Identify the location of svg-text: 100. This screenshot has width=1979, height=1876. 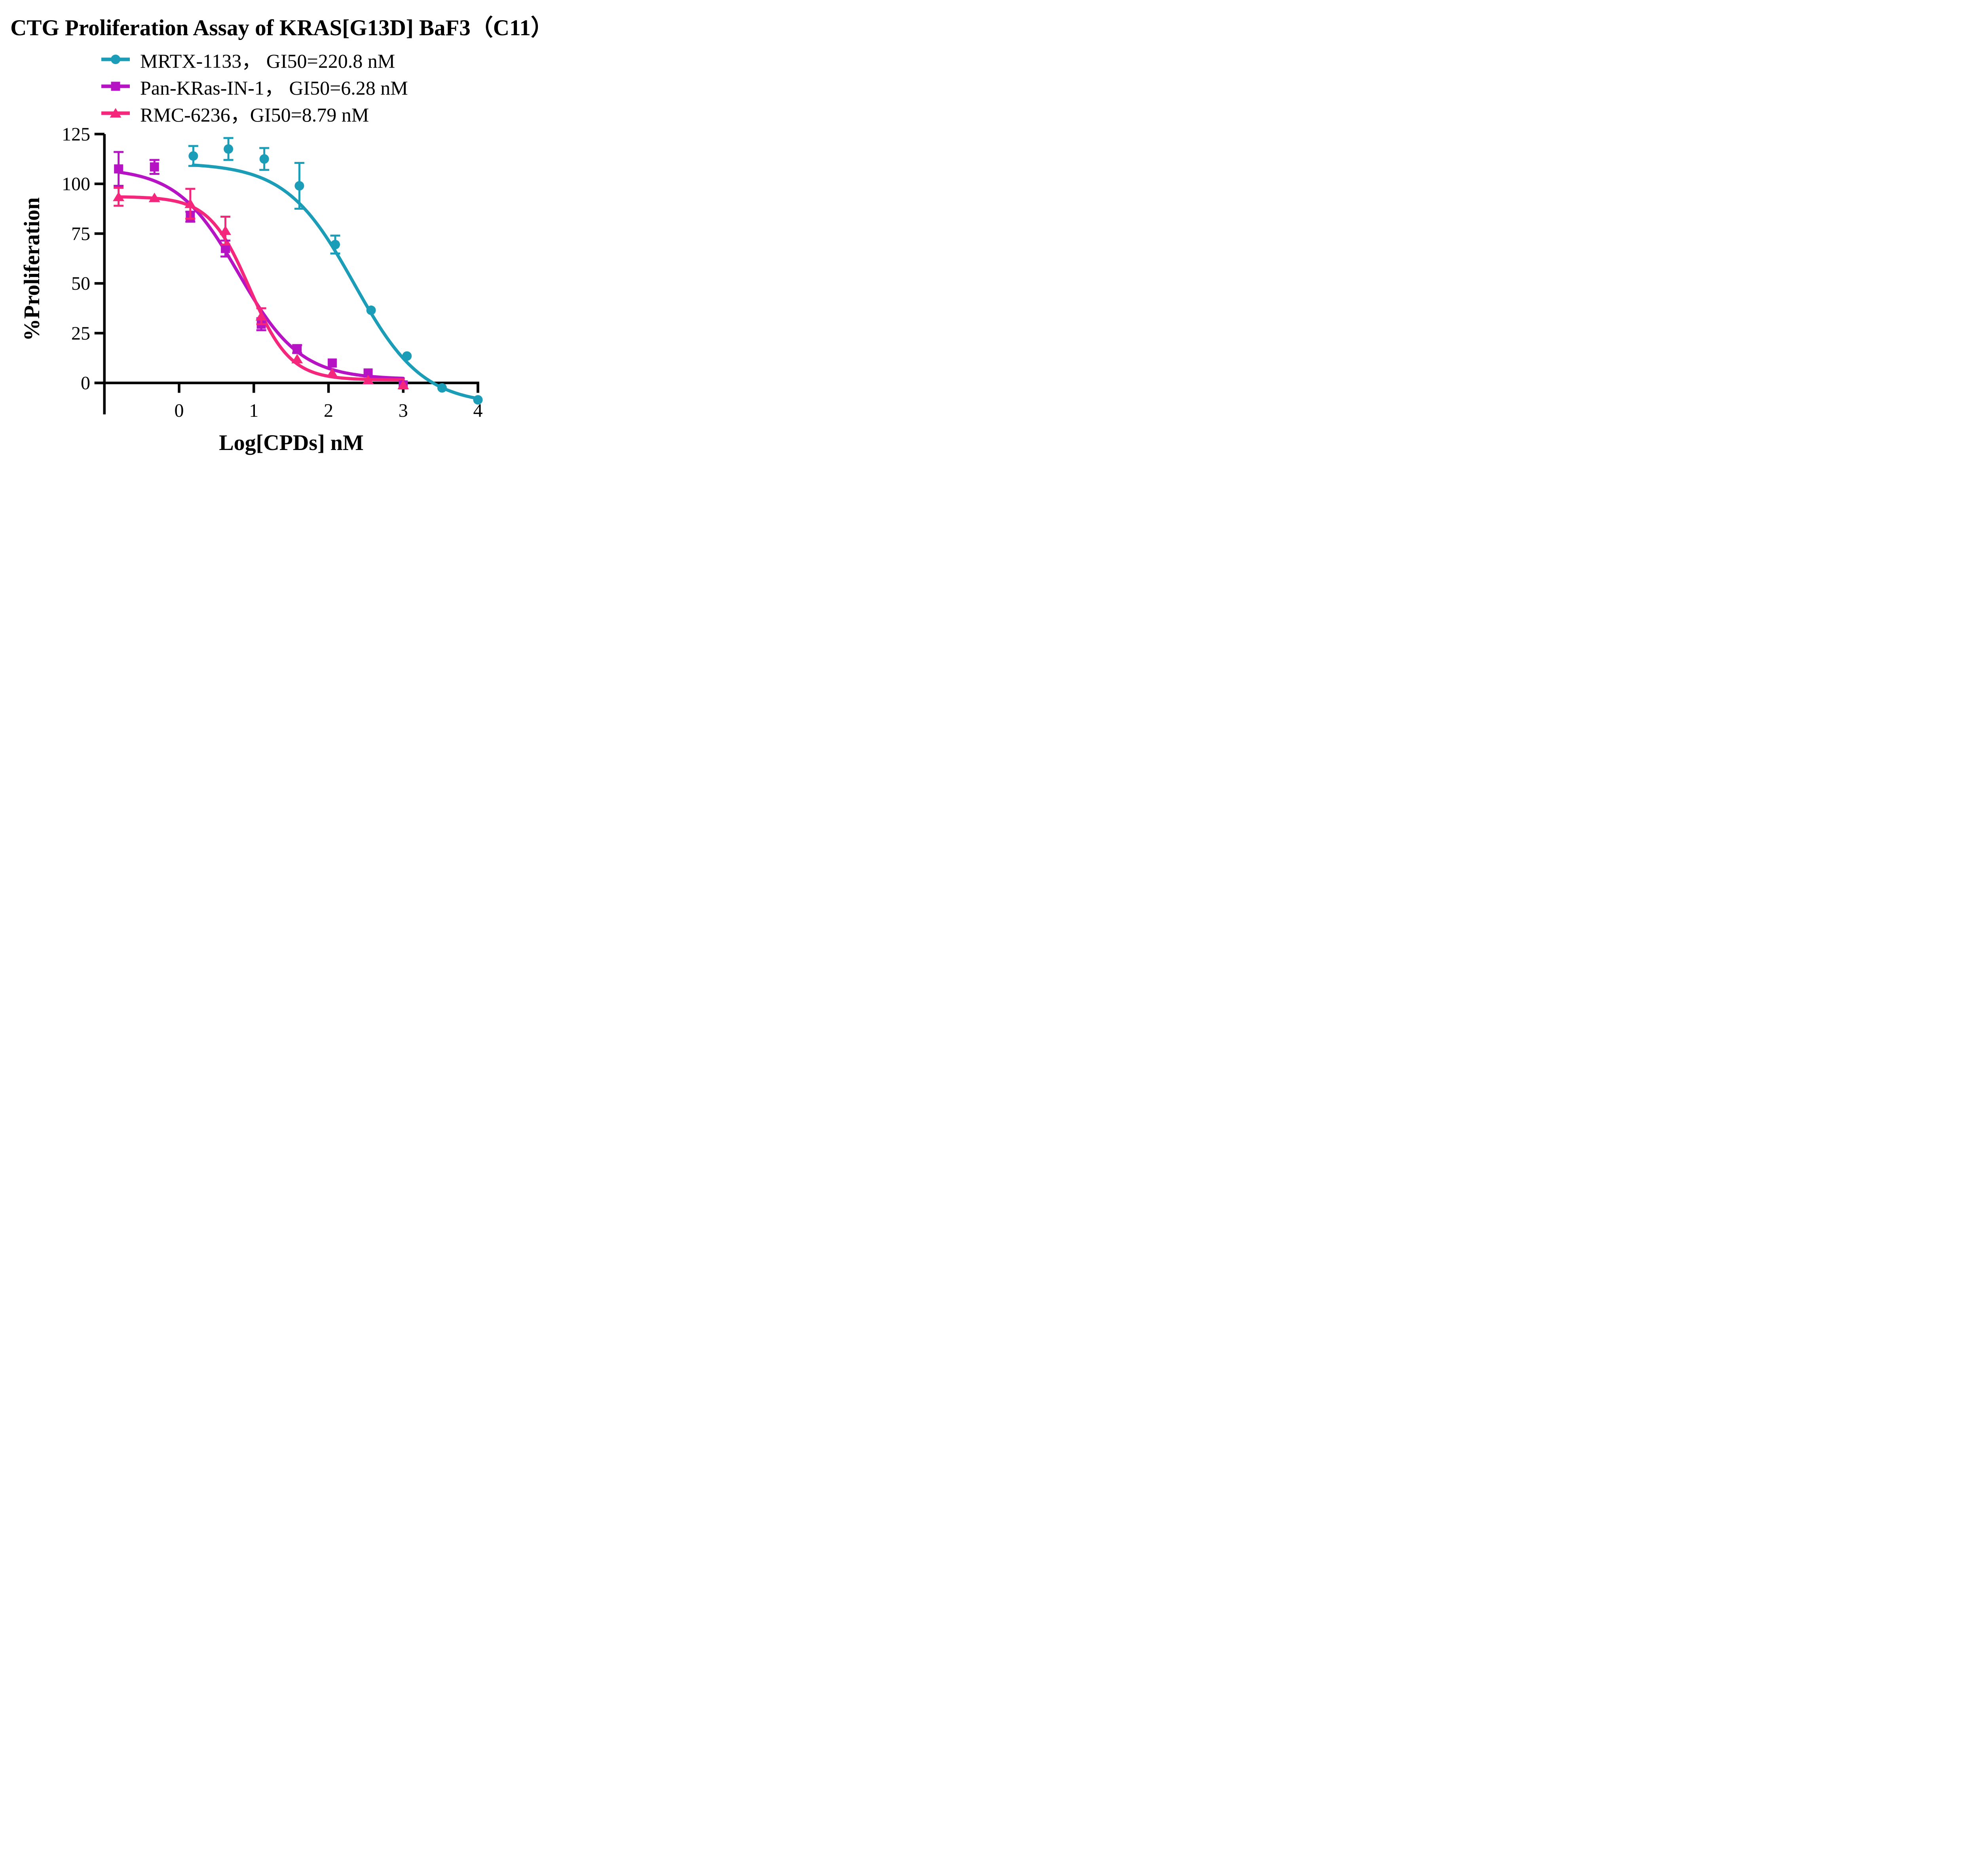
(76, 184).